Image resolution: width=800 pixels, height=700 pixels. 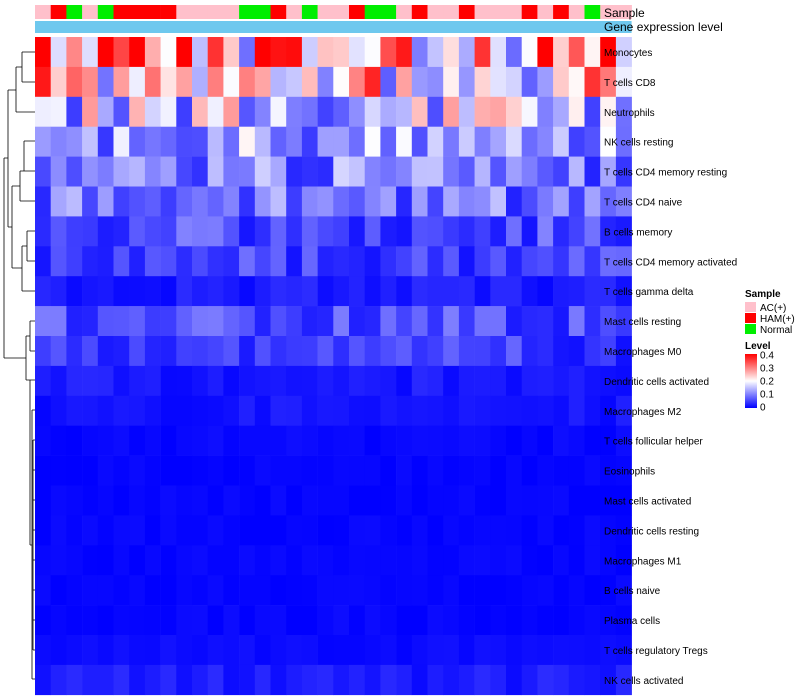 I want to click on legend-tick-label: 0.4, so click(x=767, y=356).